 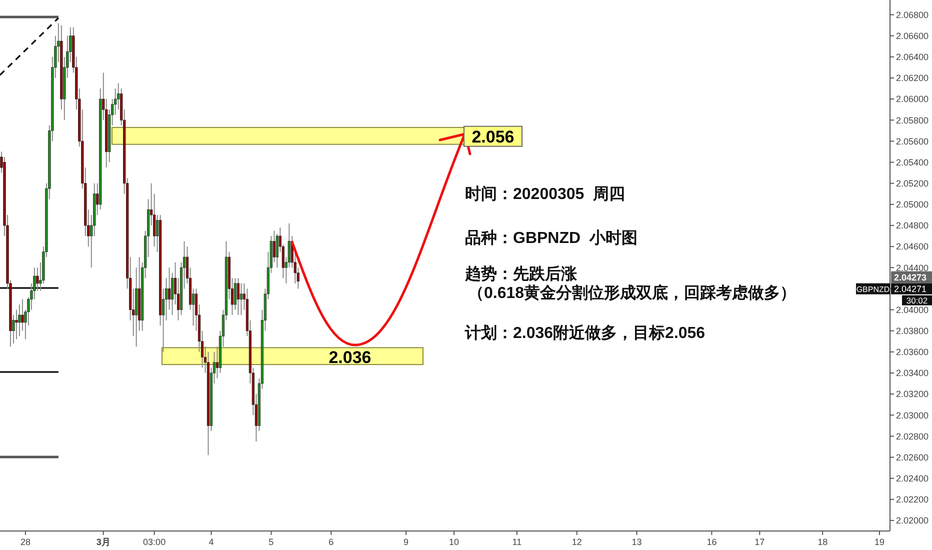 What do you see at coordinates (350, 357) in the screenshot?
I see `annotation: 2.036` at bounding box center [350, 357].